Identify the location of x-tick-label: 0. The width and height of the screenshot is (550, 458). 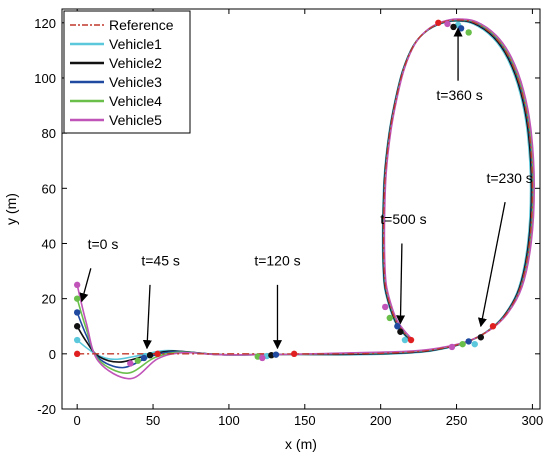
(77, 420).